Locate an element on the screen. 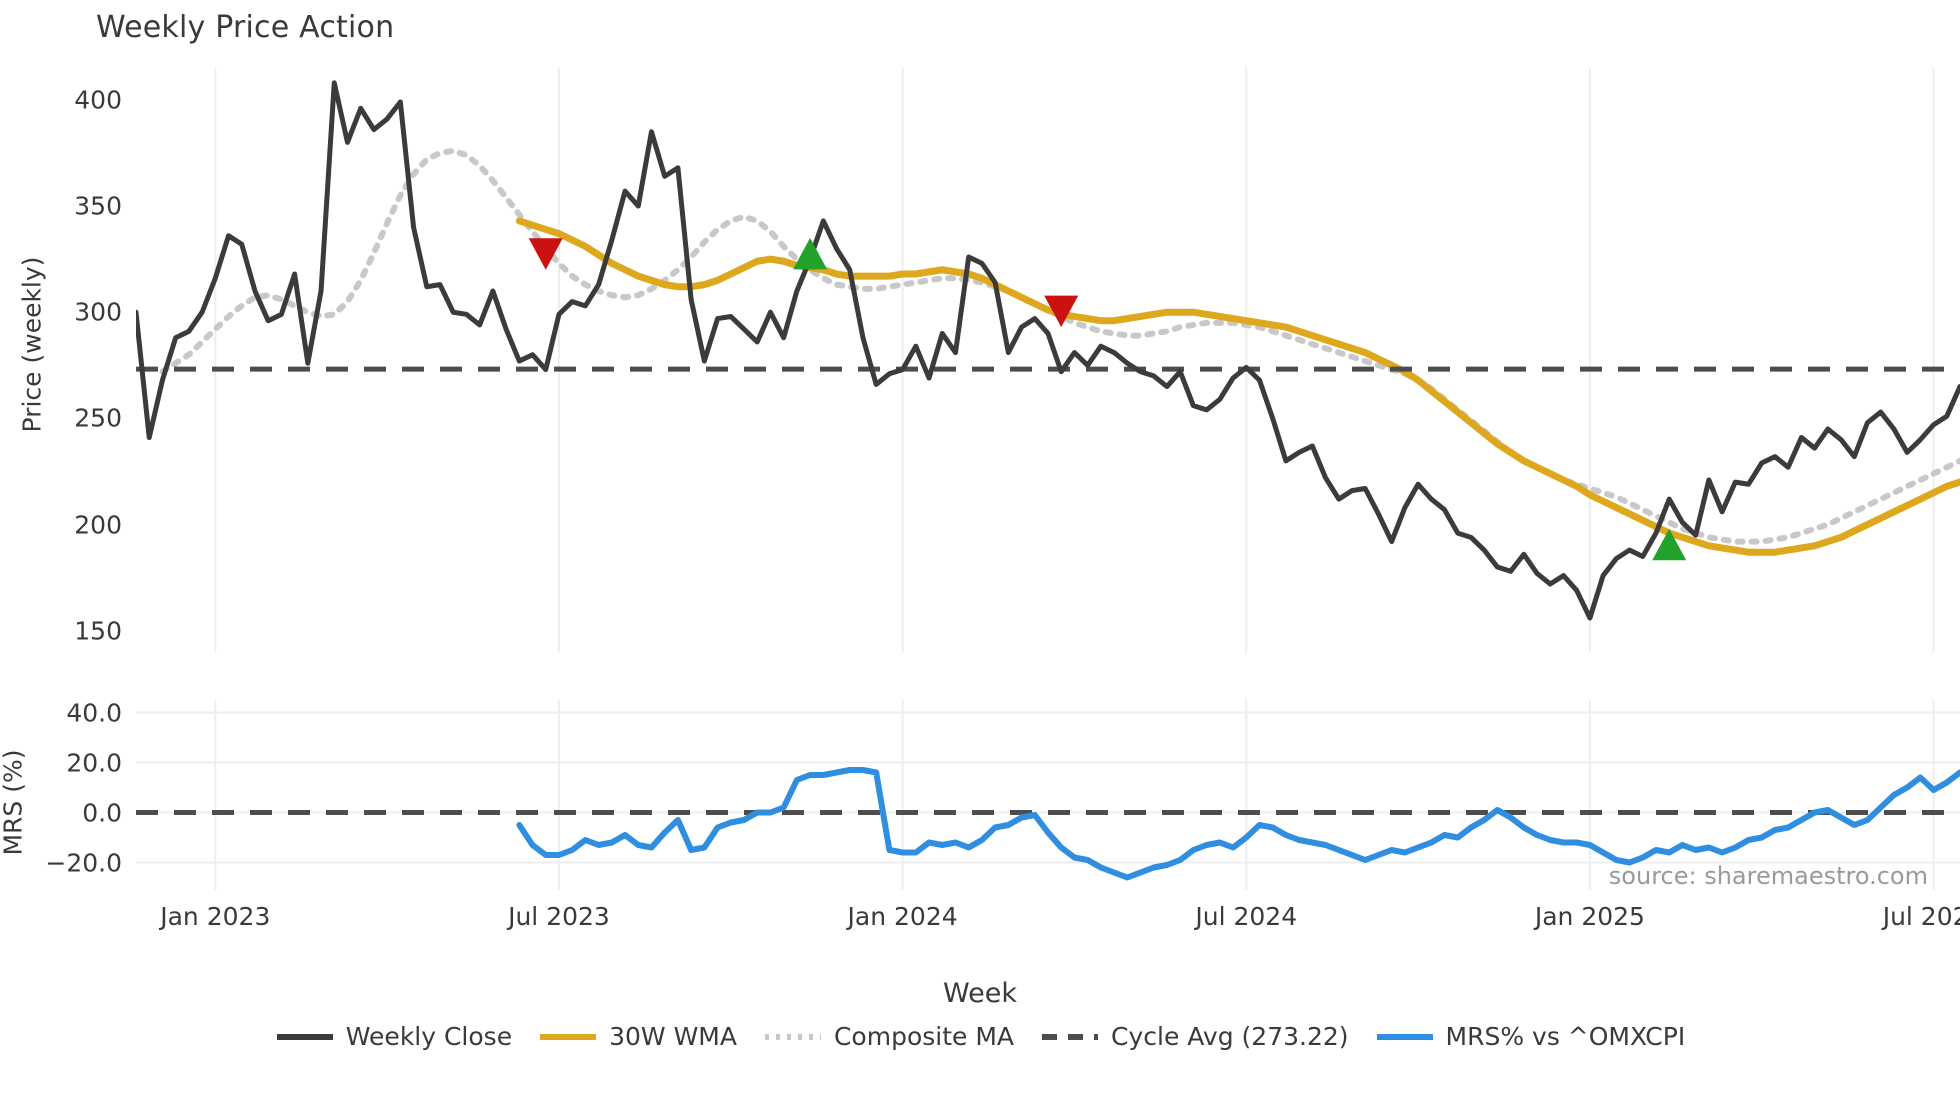  source-watermark: source: sharemaestro.com is located at coordinates (1768, 876).